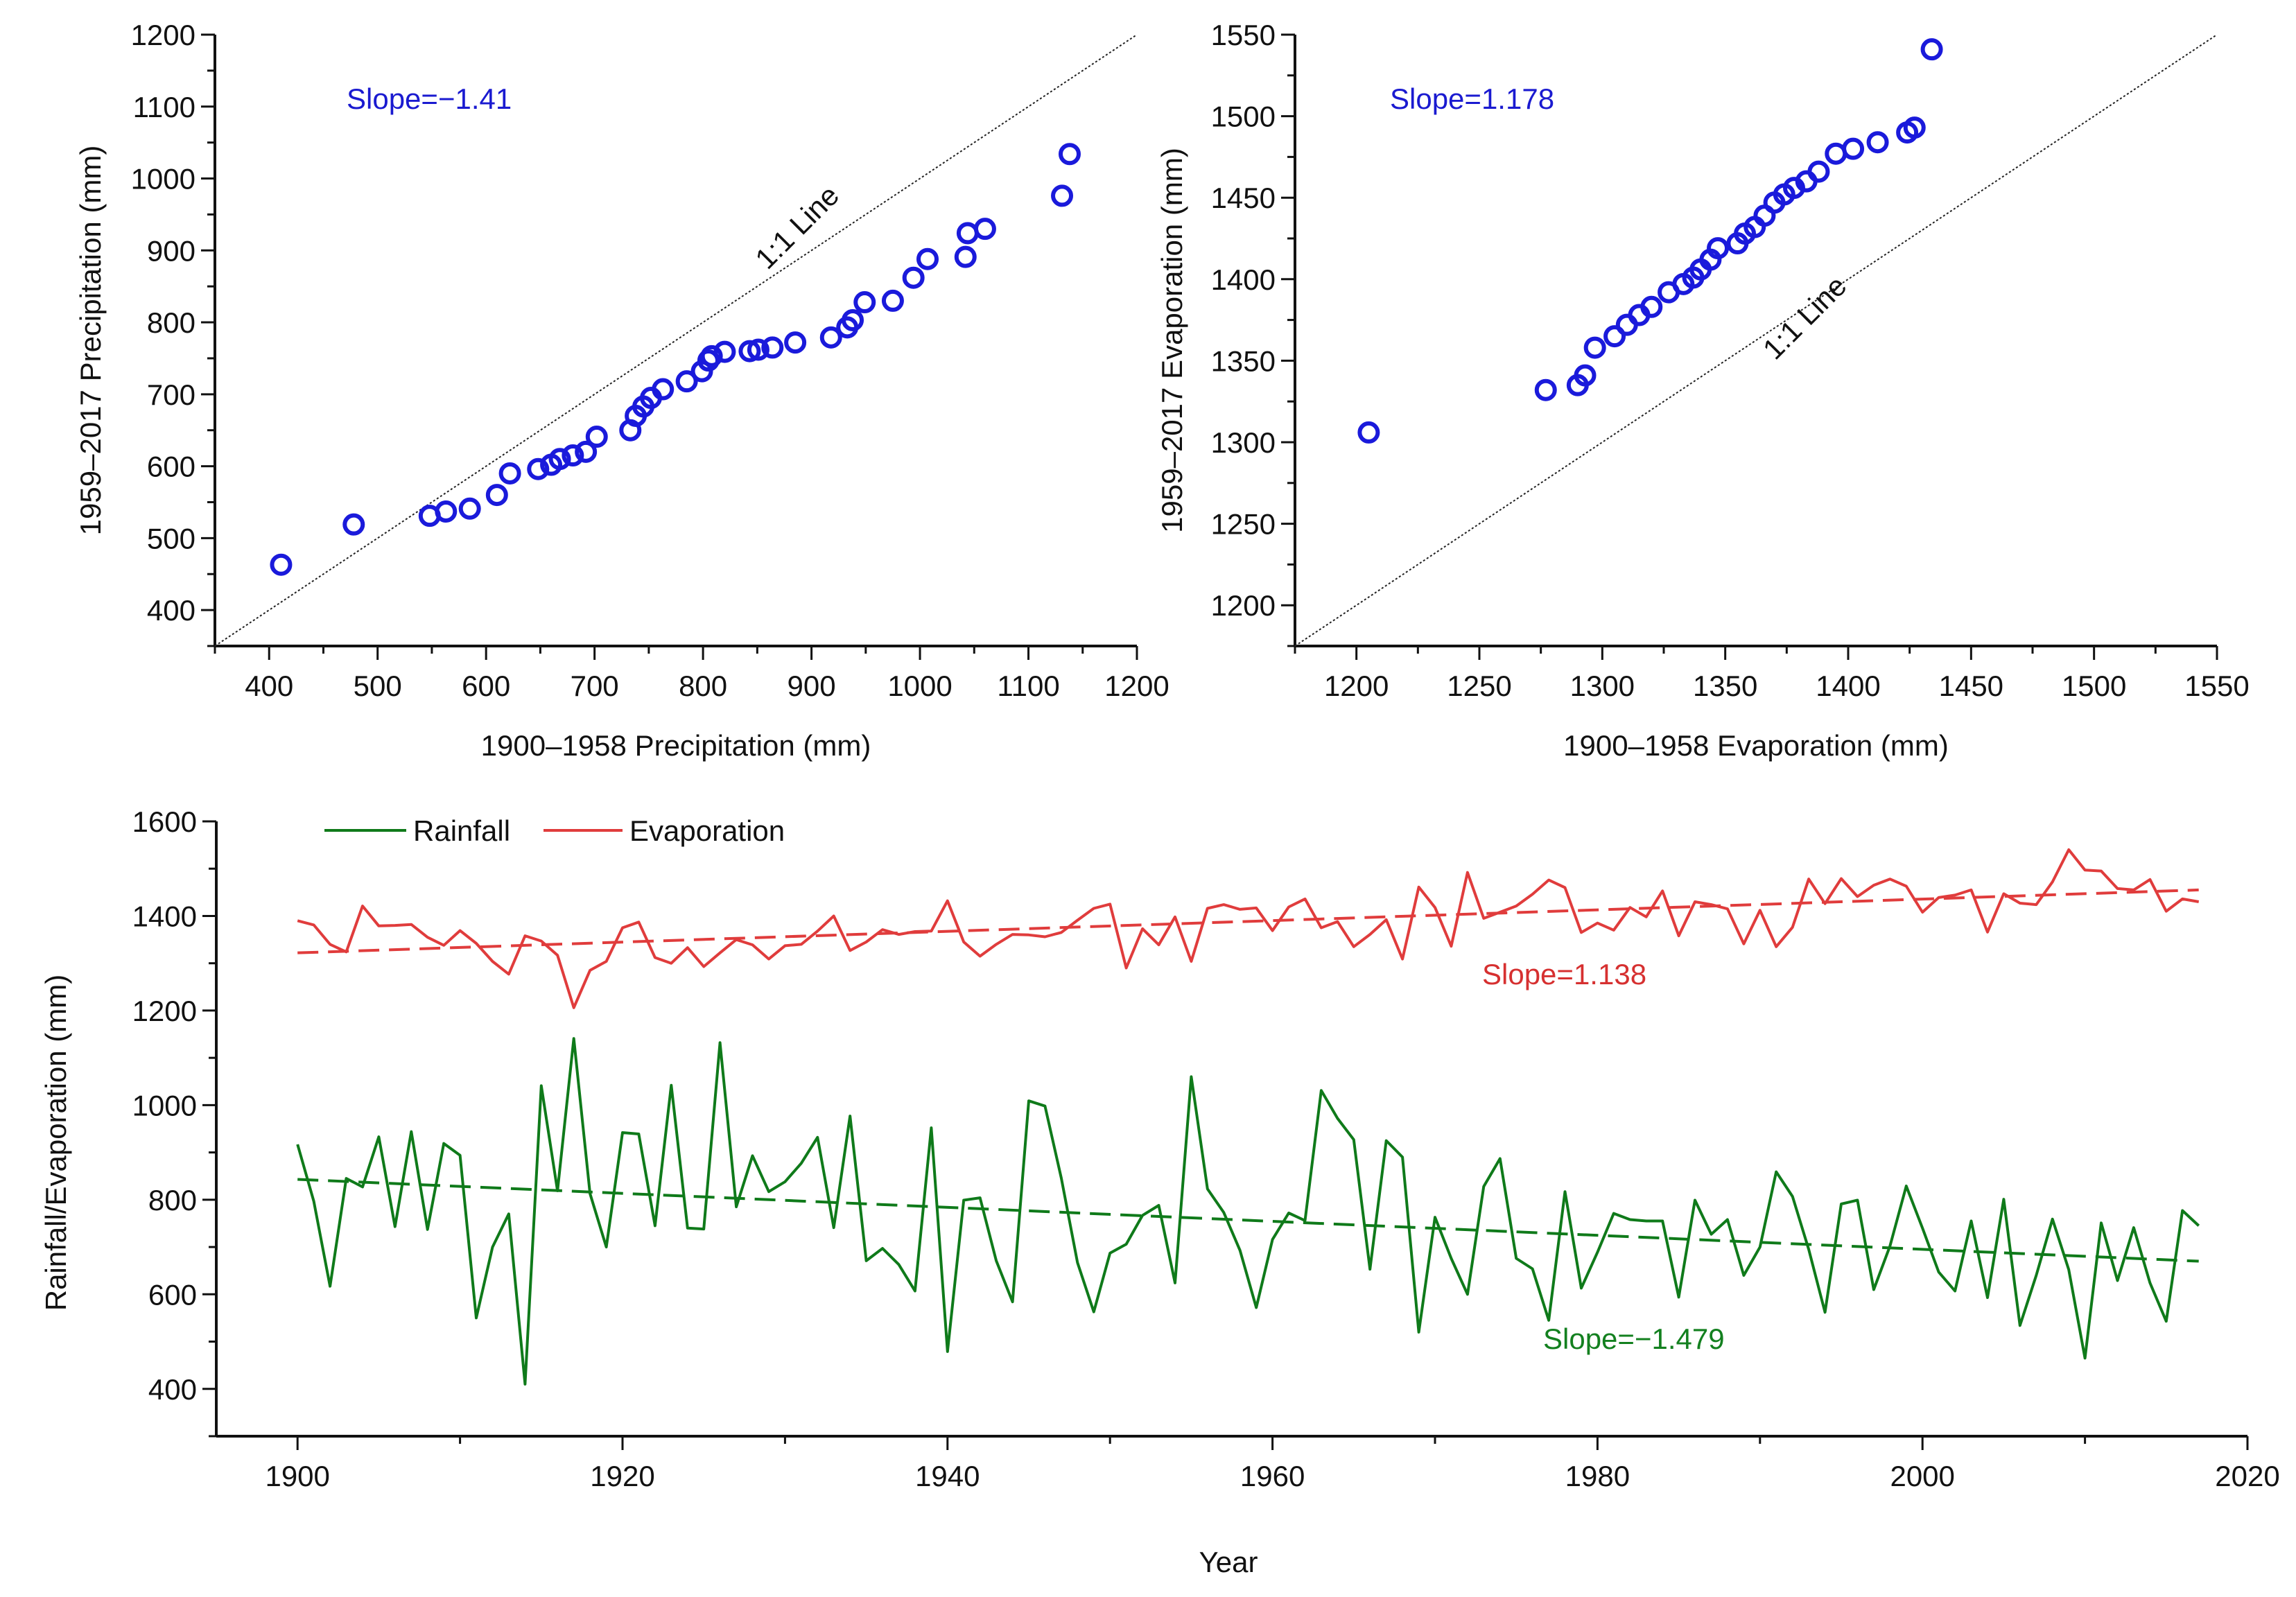 The width and height of the screenshot is (2296, 1597). I want to click on rainfall-slope-label: Slope=−1.479, so click(1634, 1339).